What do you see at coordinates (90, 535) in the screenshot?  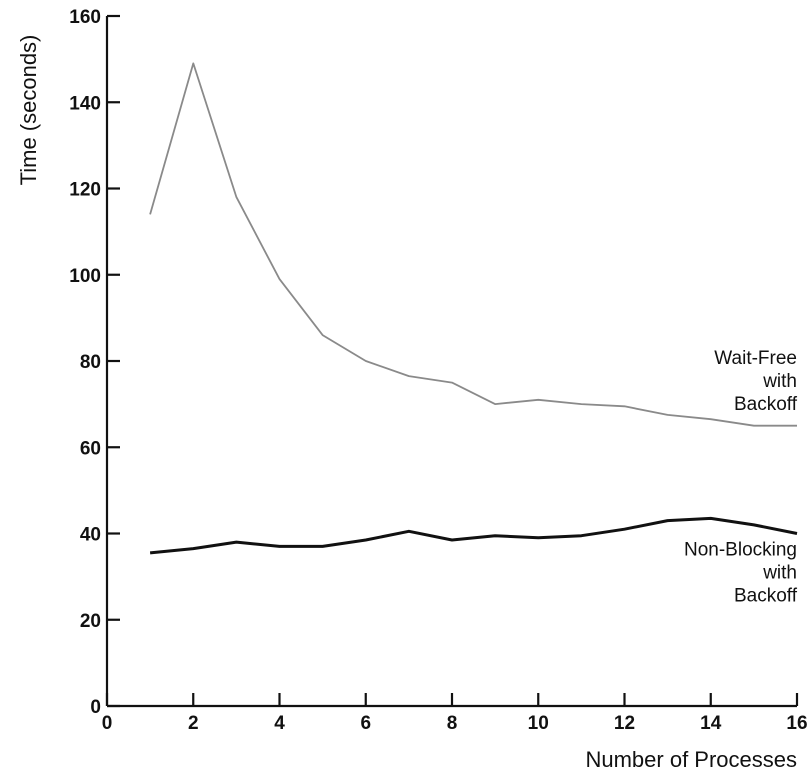 I see `y-tick-label: 40` at bounding box center [90, 535].